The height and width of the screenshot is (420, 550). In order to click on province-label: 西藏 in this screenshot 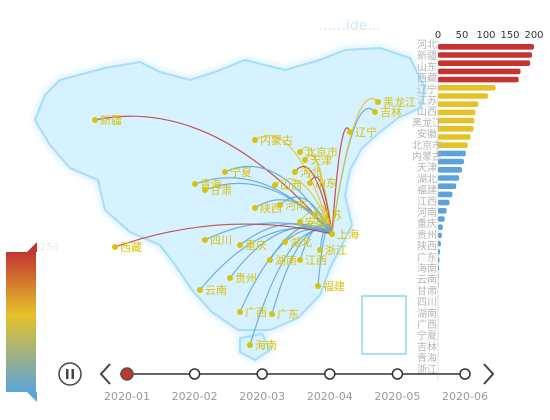, I will do `click(131, 247)`.